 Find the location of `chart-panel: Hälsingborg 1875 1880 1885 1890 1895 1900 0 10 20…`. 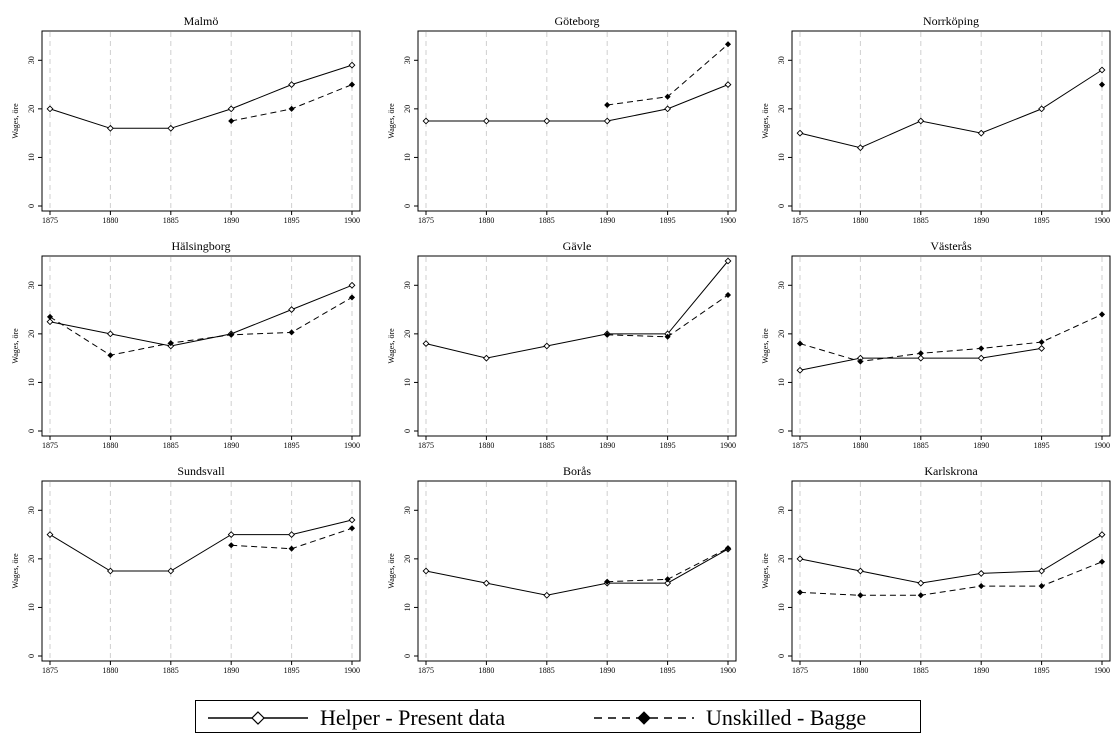

chart-panel: Hälsingborg 1875 1880 1885 1890 1895 1900 0 10 20… is located at coordinates (186, 344).